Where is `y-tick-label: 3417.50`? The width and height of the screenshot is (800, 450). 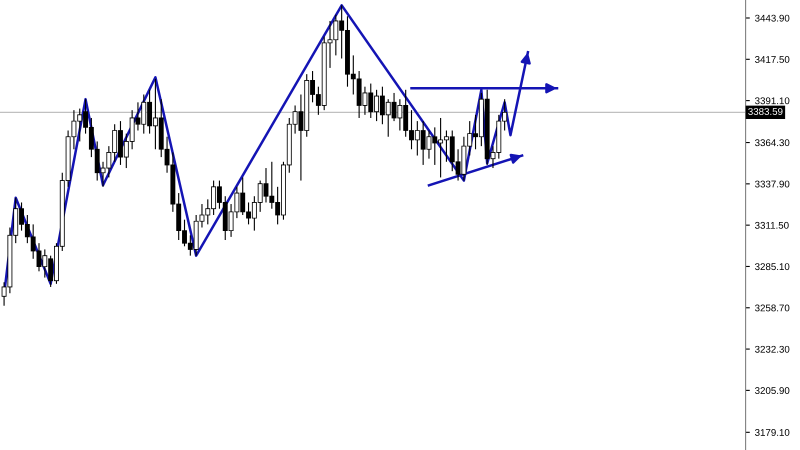 y-tick-label: 3417.50 is located at coordinates (772, 59).